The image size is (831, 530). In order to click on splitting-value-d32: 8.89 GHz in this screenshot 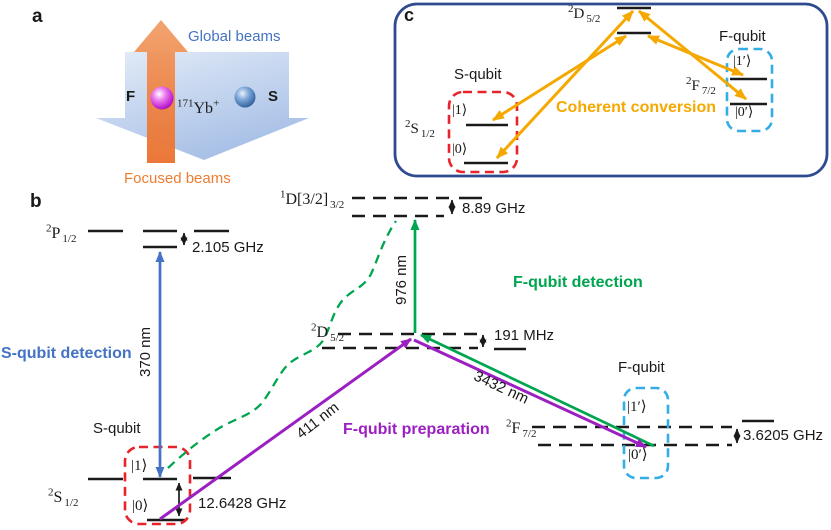, I will do `click(494, 208)`.